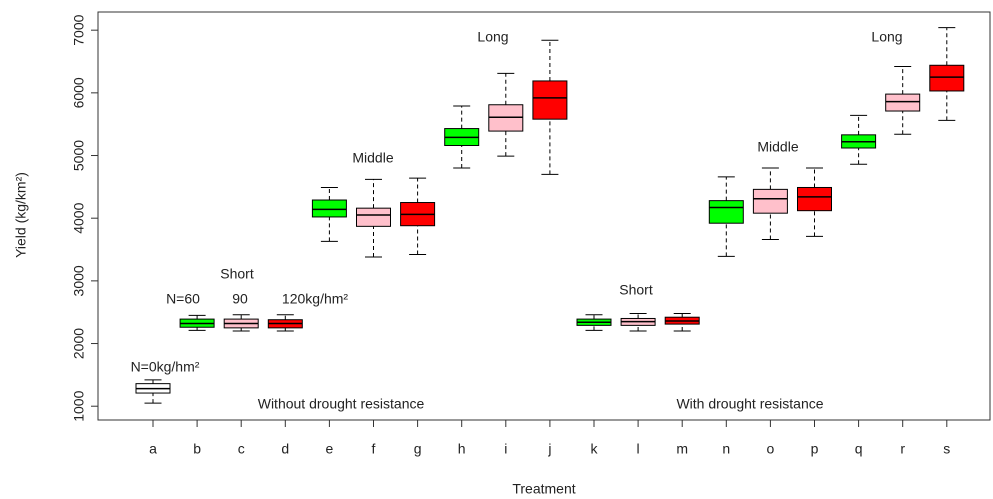 The height and width of the screenshot is (499, 993). I want to click on annotation: 90, so click(240, 299).